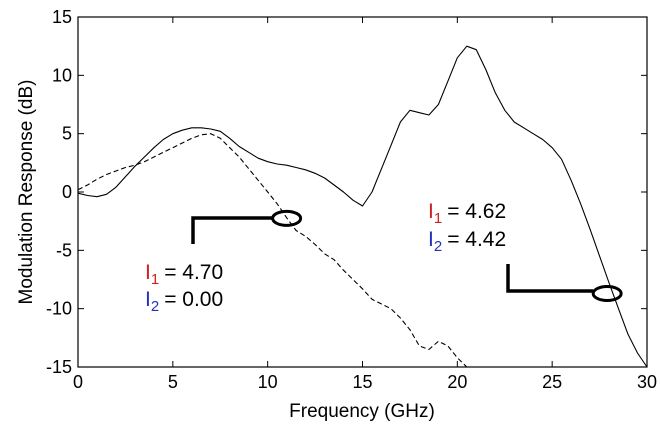 The width and height of the screenshot is (661, 426). I want to click on annotation-1-leader, so click(232, 230).